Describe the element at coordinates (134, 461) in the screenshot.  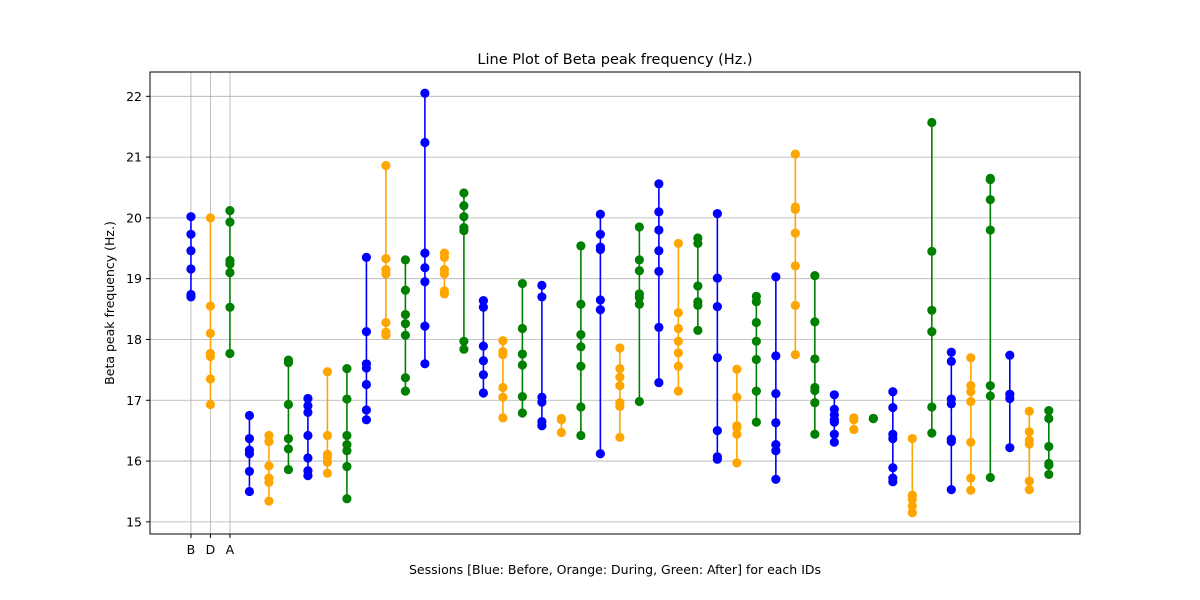
I see `y-tick-label: 16` at that location.